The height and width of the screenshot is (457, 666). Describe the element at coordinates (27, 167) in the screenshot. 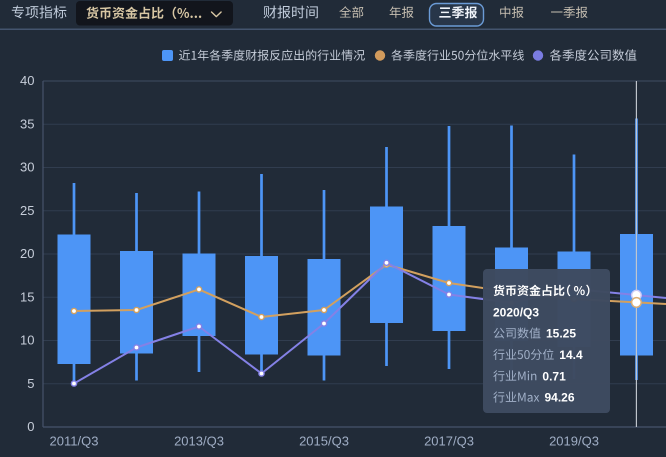

I see `svg-text: 30` at that location.